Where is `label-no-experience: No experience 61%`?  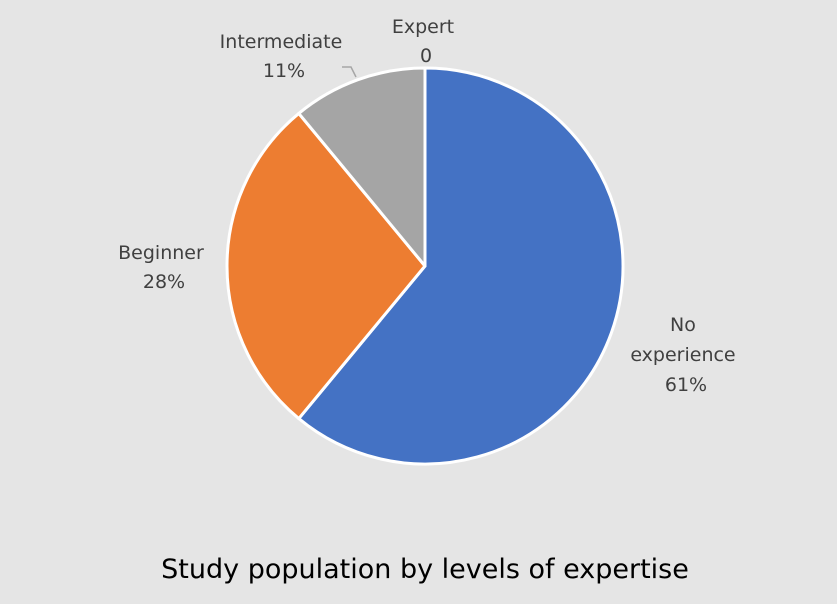
label-no-experience: No experience 61% is located at coordinates (685, 355).